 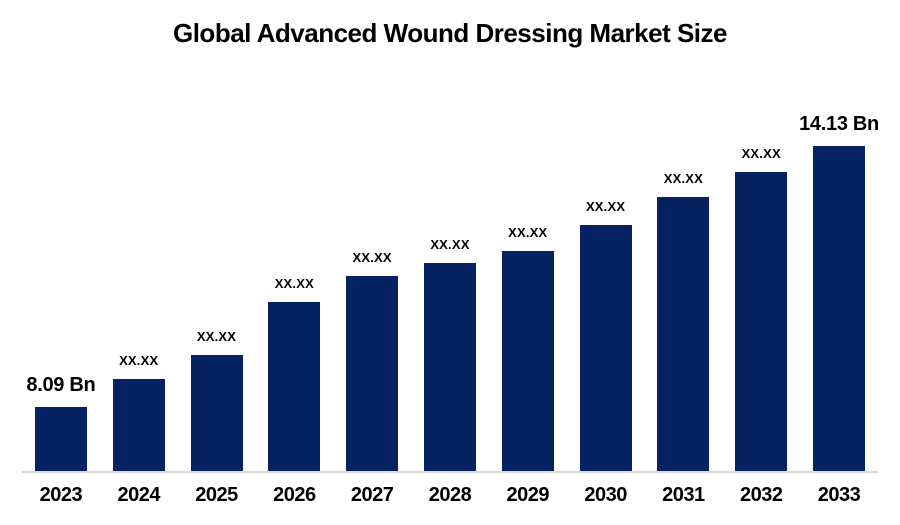 What do you see at coordinates (450, 472) in the screenshot?
I see `x-axis-line` at bounding box center [450, 472].